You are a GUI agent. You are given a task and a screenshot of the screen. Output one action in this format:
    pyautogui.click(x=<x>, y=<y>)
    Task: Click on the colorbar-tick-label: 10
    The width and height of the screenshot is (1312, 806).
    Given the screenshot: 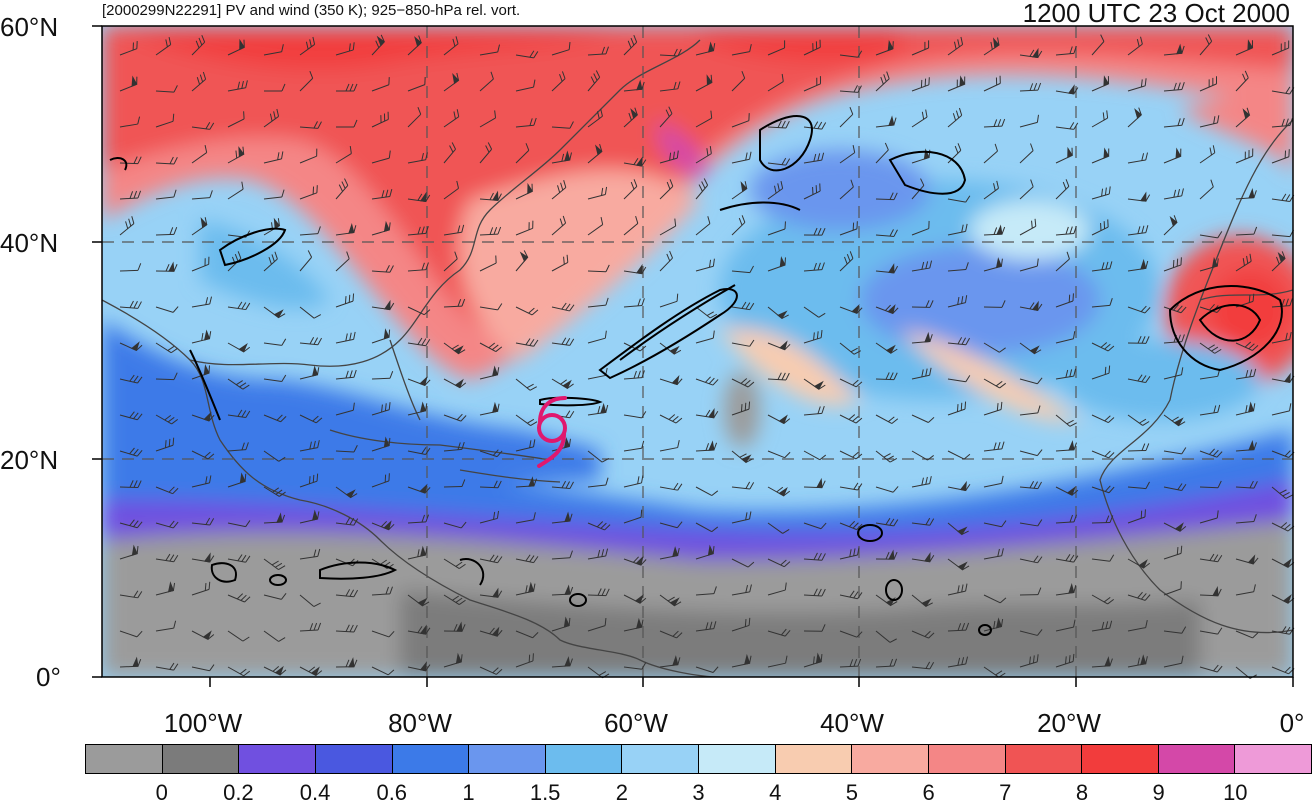 What is the action you would take?
    pyautogui.click(x=1235, y=793)
    